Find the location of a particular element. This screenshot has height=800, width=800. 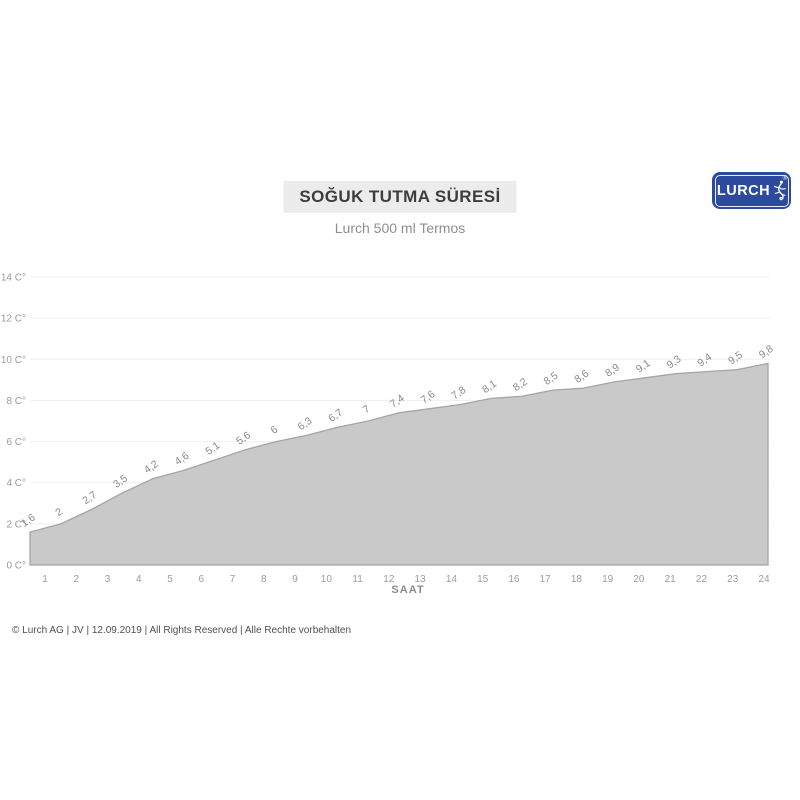

svg-text: 10 C° is located at coordinates (13, 360).